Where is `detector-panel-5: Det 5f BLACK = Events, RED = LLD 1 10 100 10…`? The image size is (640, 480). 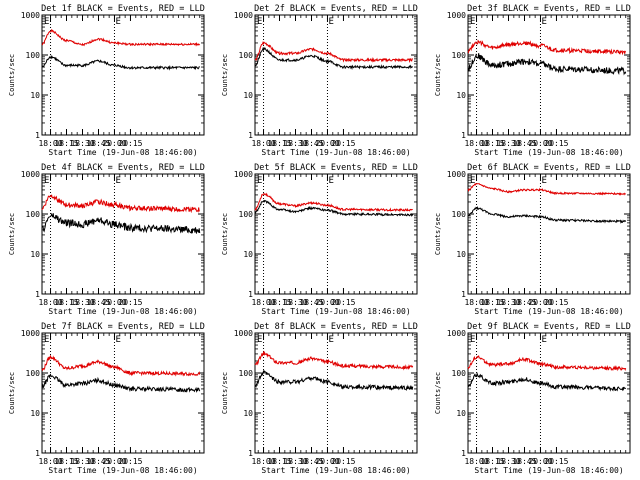 detector-panel-5: Det 5f BLACK = Events, RED = LLD 1 10 100 10… is located at coordinates (319, 239).